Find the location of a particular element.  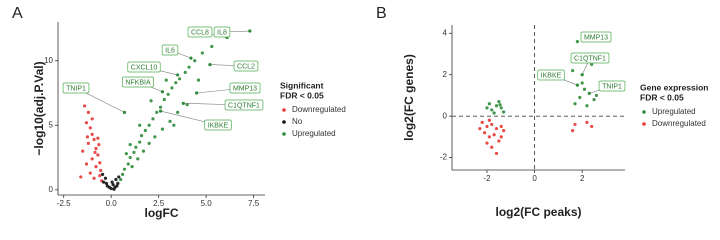

y-axis-title: log2(FC genes) is located at coordinates (409, 97).